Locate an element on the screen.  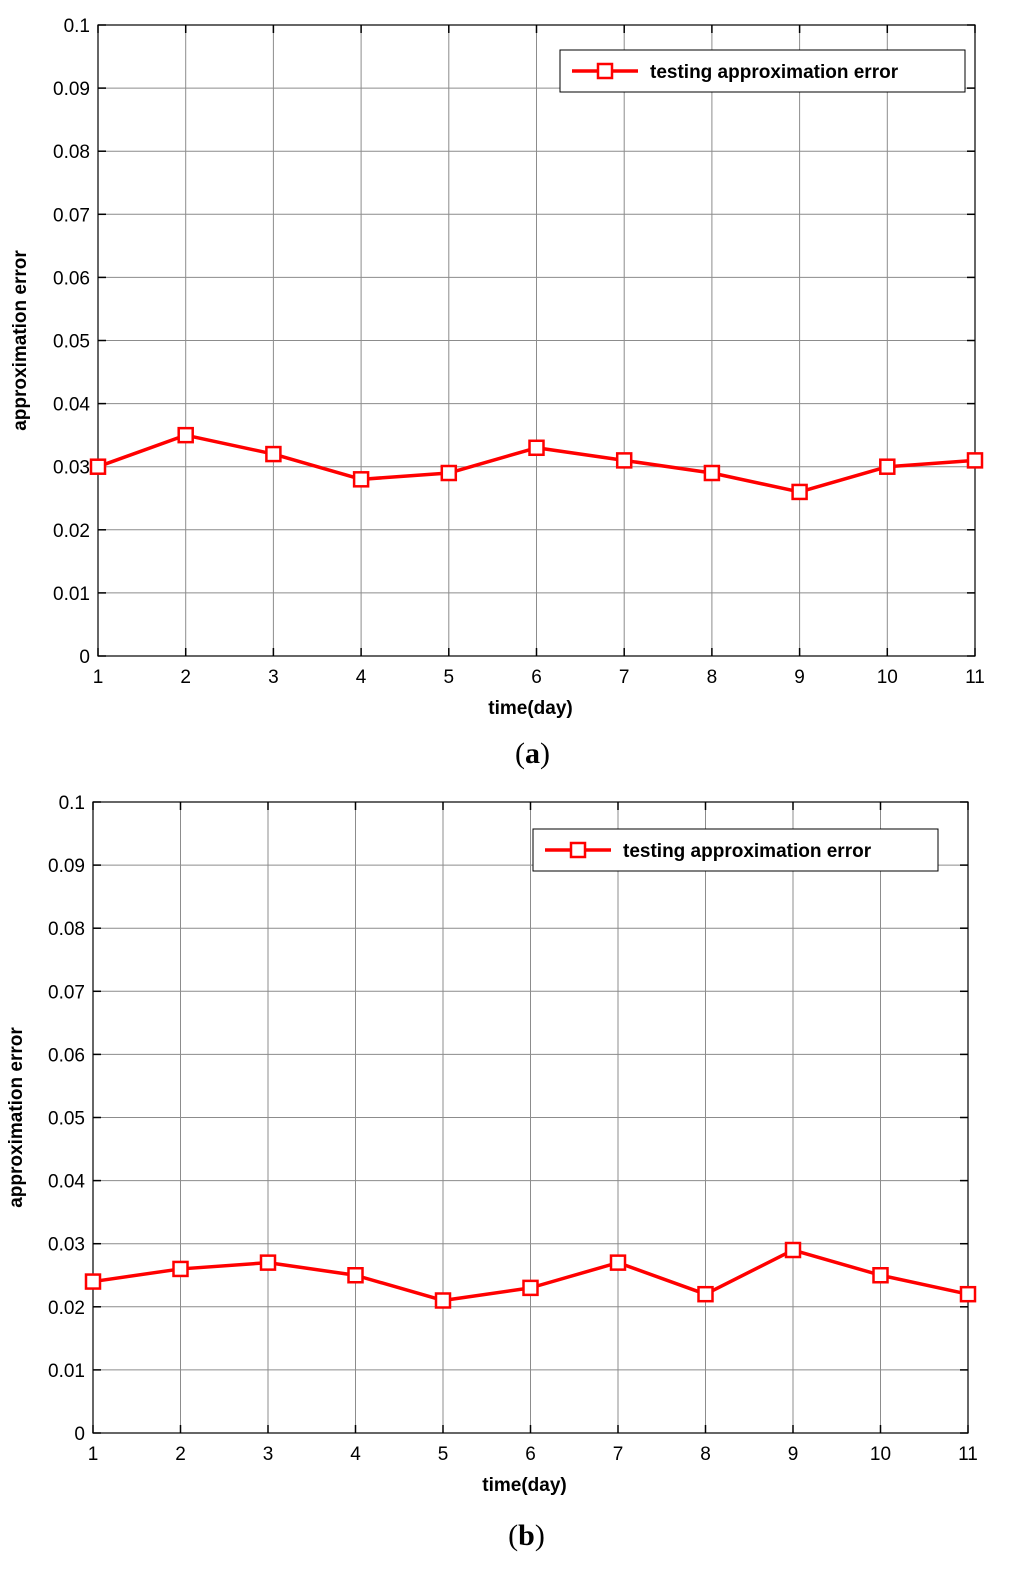
panel-label: (a) is located at coordinates (532, 753).